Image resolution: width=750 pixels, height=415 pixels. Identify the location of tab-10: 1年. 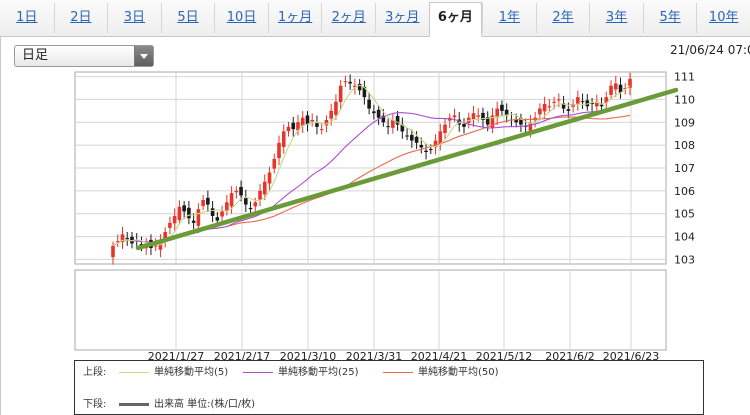
(509, 18).